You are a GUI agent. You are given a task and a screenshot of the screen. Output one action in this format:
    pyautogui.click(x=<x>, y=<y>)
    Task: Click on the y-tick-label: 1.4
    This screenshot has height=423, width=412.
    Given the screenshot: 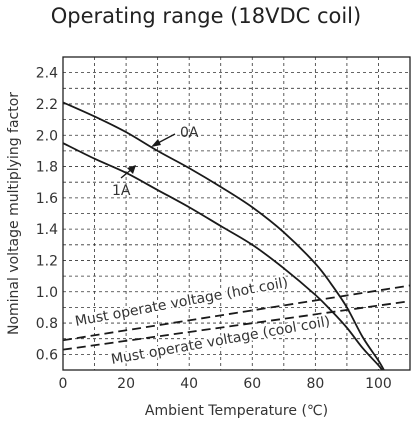 What is the action you would take?
    pyautogui.click(x=47, y=230)
    